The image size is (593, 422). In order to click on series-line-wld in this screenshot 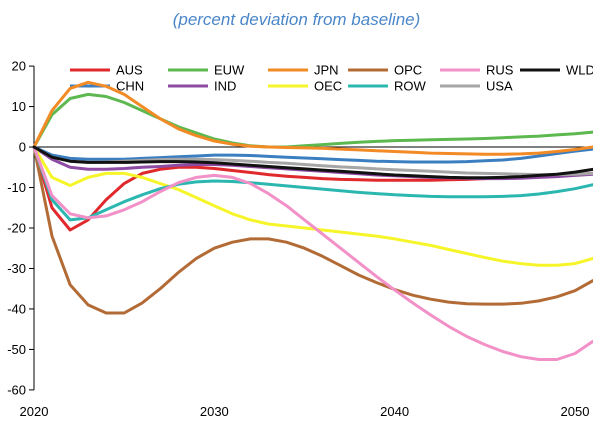, I will do `click(312, 162)`.